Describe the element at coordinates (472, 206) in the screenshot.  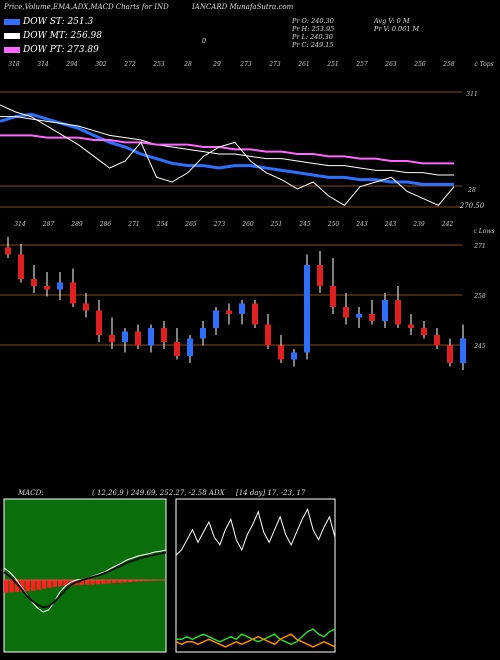
I see `last-price-label: 270.50` at that location.